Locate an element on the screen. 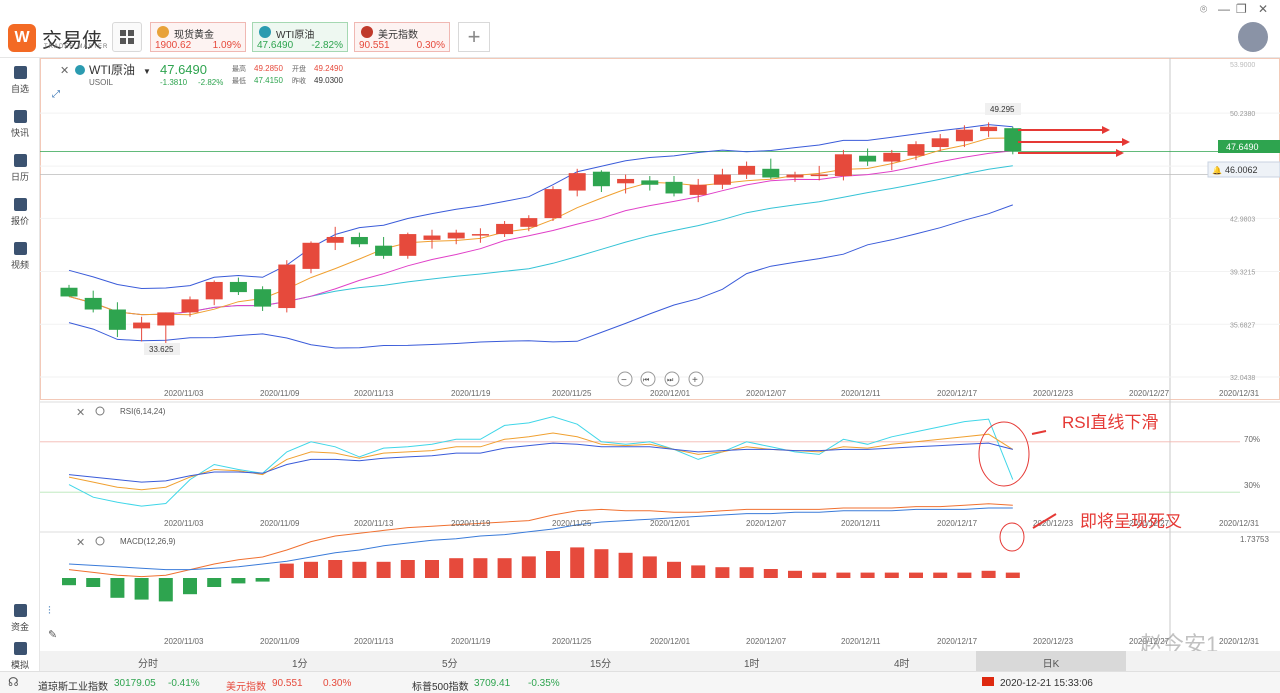  current-price-tag is located at coordinates (1249, 146).